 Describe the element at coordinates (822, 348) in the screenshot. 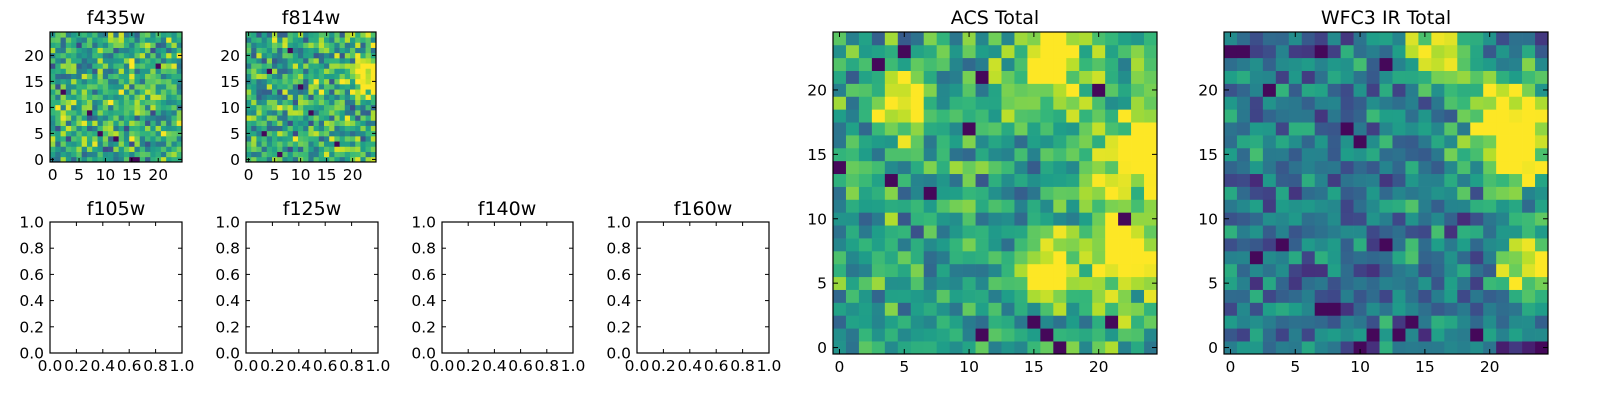

I see `acs-total-y-tick-label: 0` at that location.